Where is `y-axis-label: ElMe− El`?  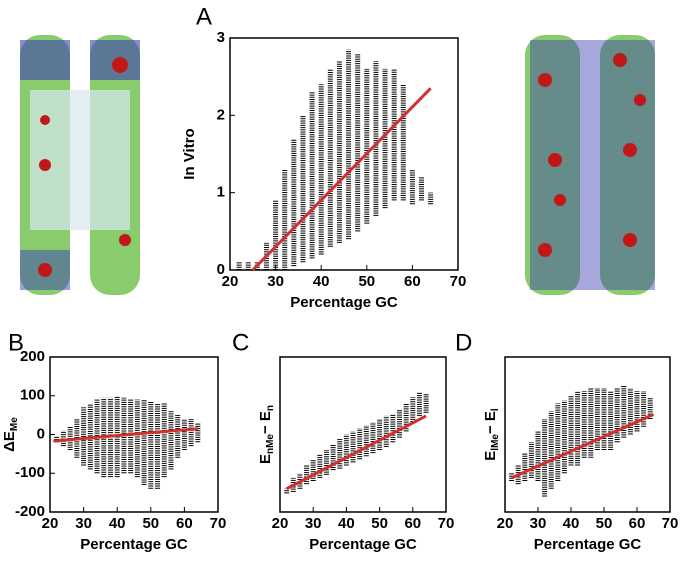 y-axis-label: ElMe− El is located at coordinates (491, 434).